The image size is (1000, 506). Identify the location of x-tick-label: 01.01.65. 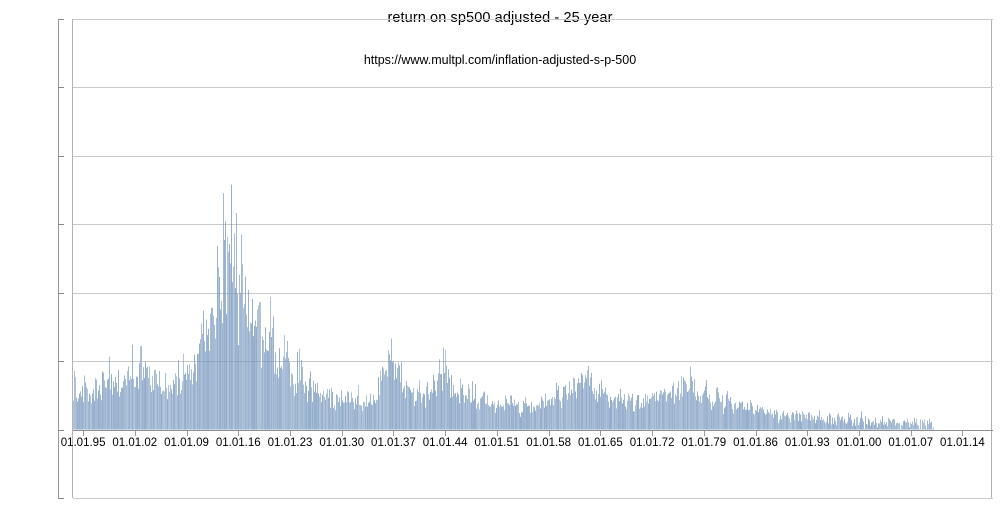
(600, 442).